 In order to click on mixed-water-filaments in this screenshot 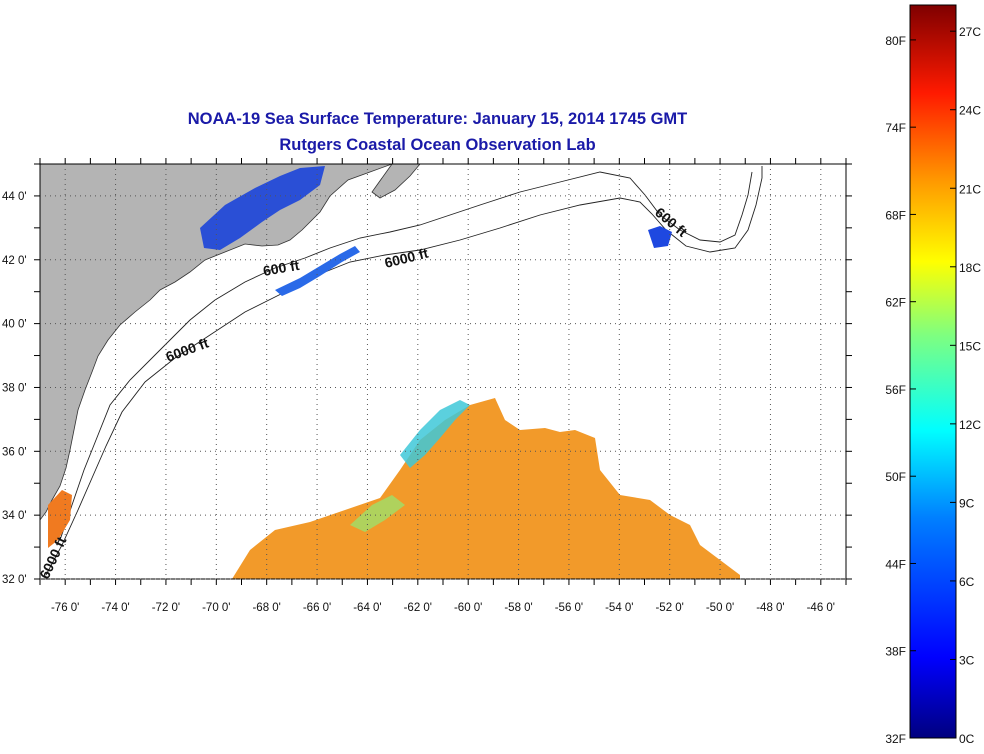, I will do `click(435, 434)`.